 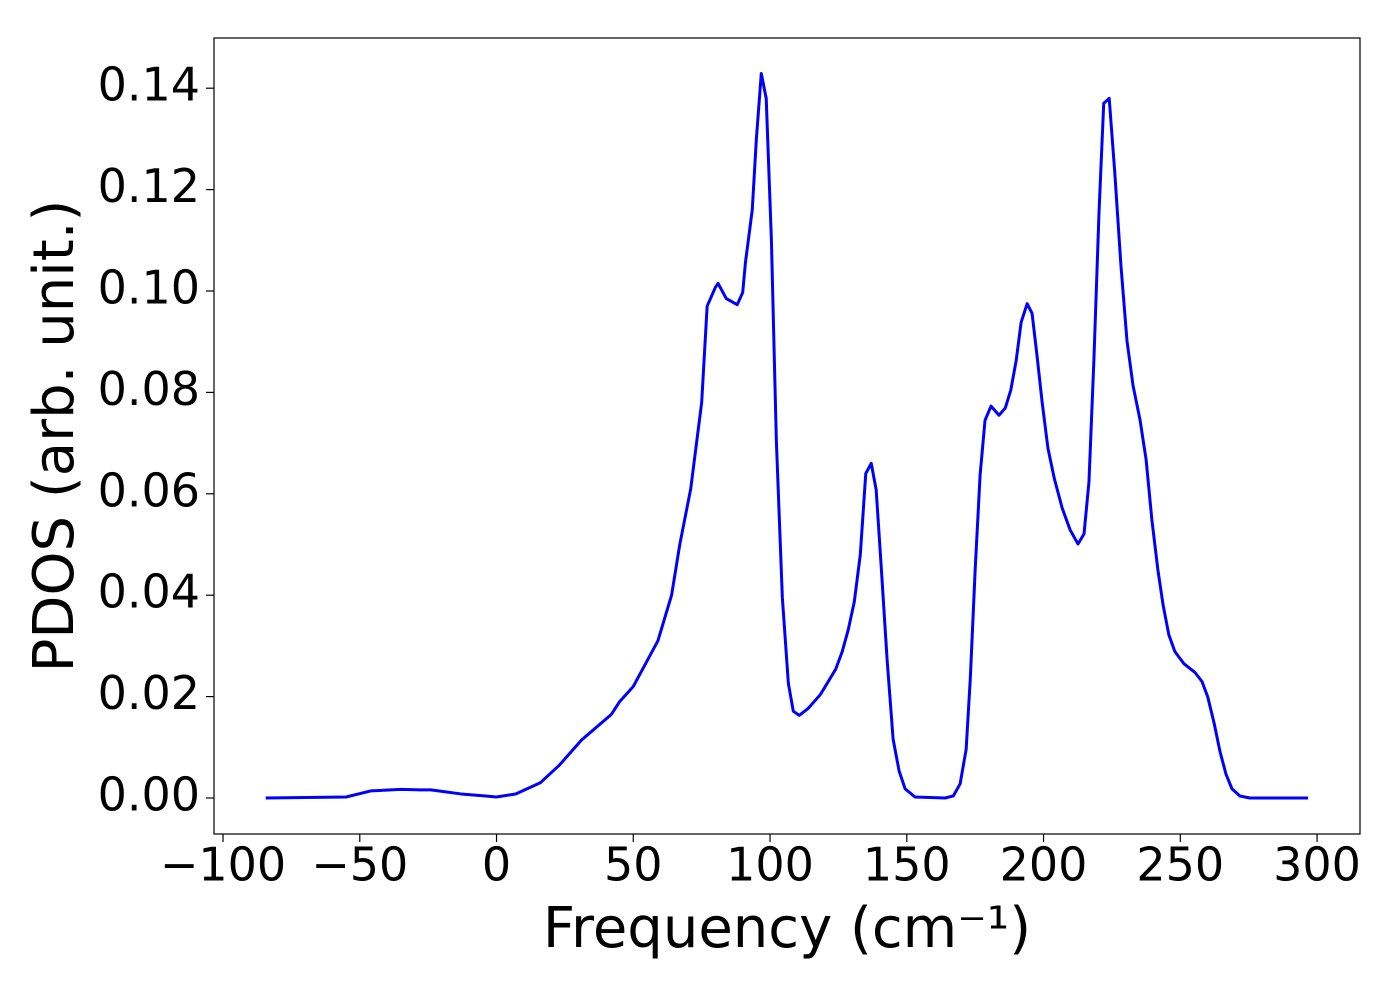 What do you see at coordinates (1180, 865) in the screenshot?
I see `x-tick-label: 250` at bounding box center [1180, 865].